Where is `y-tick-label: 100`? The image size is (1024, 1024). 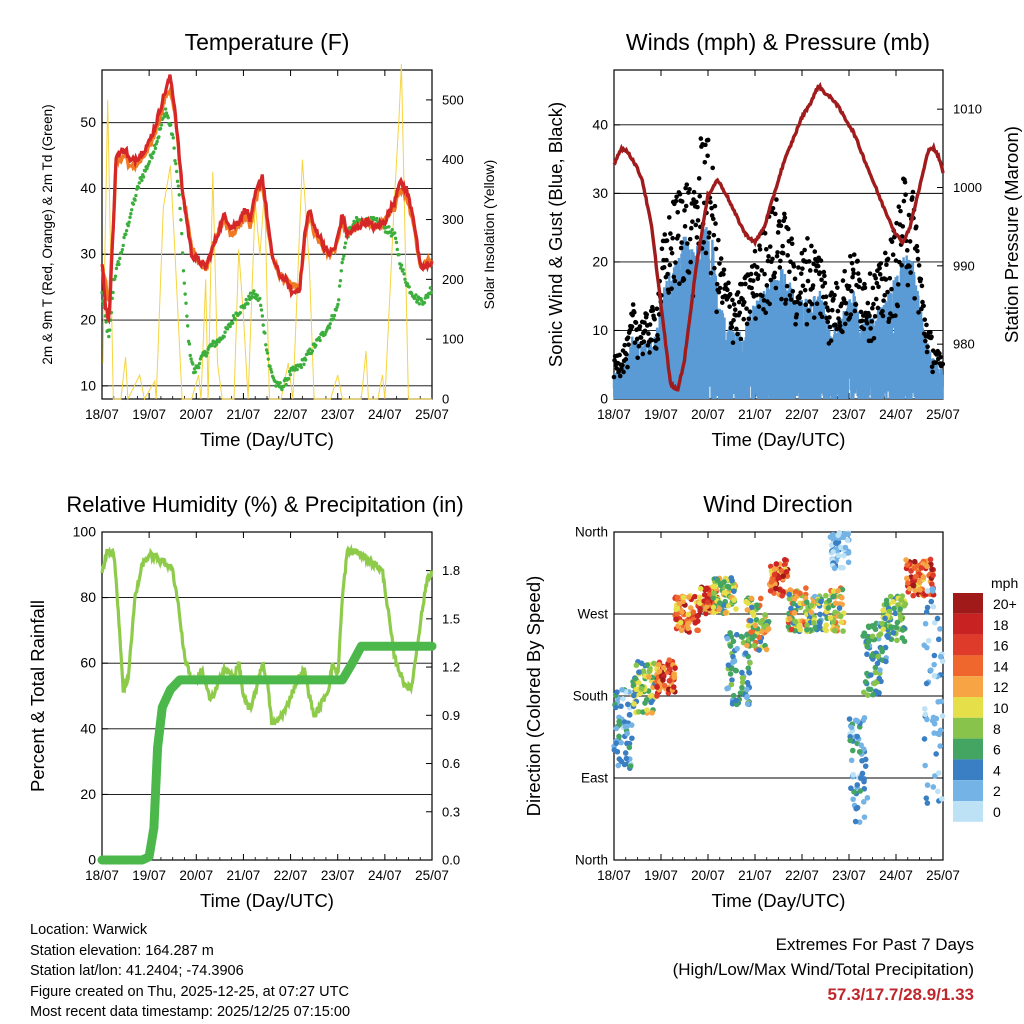
y-tick-label: 100 is located at coordinates (85, 532).